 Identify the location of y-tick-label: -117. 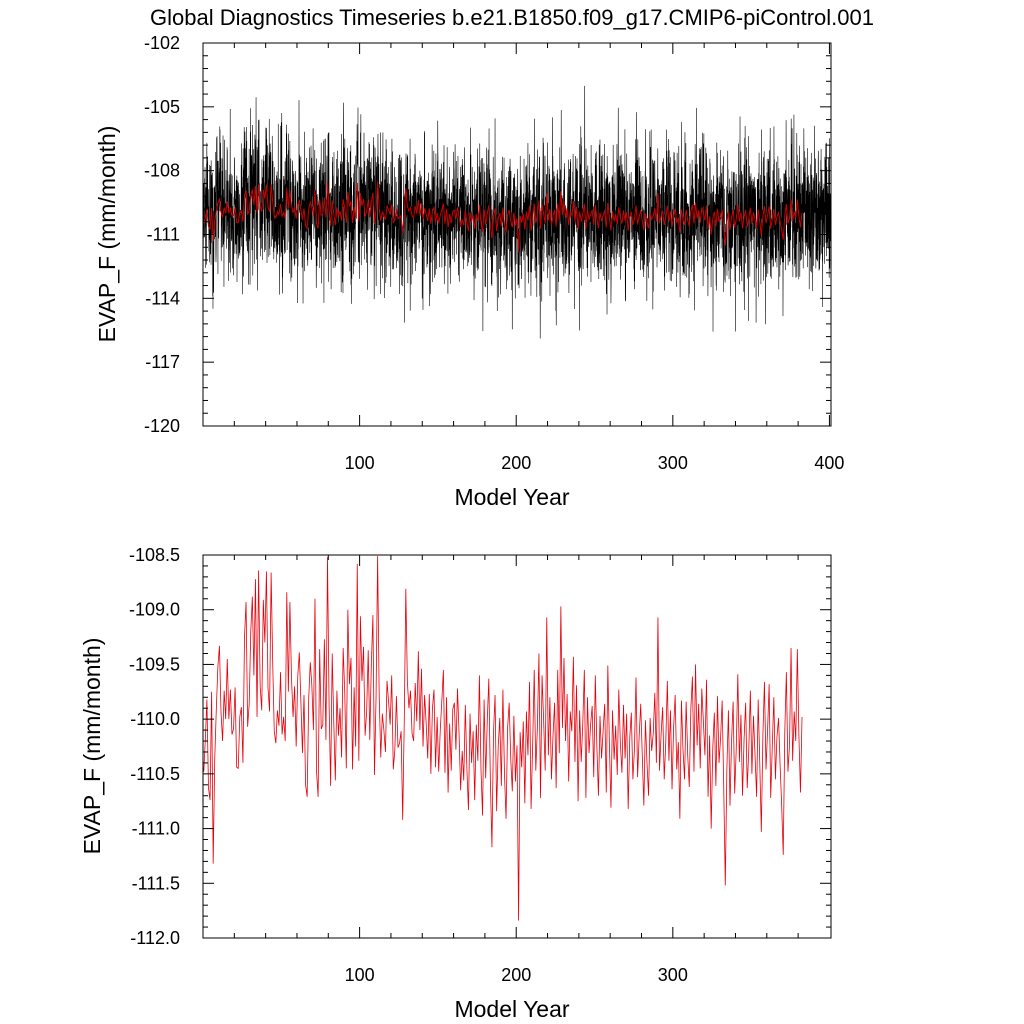
(162, 362).